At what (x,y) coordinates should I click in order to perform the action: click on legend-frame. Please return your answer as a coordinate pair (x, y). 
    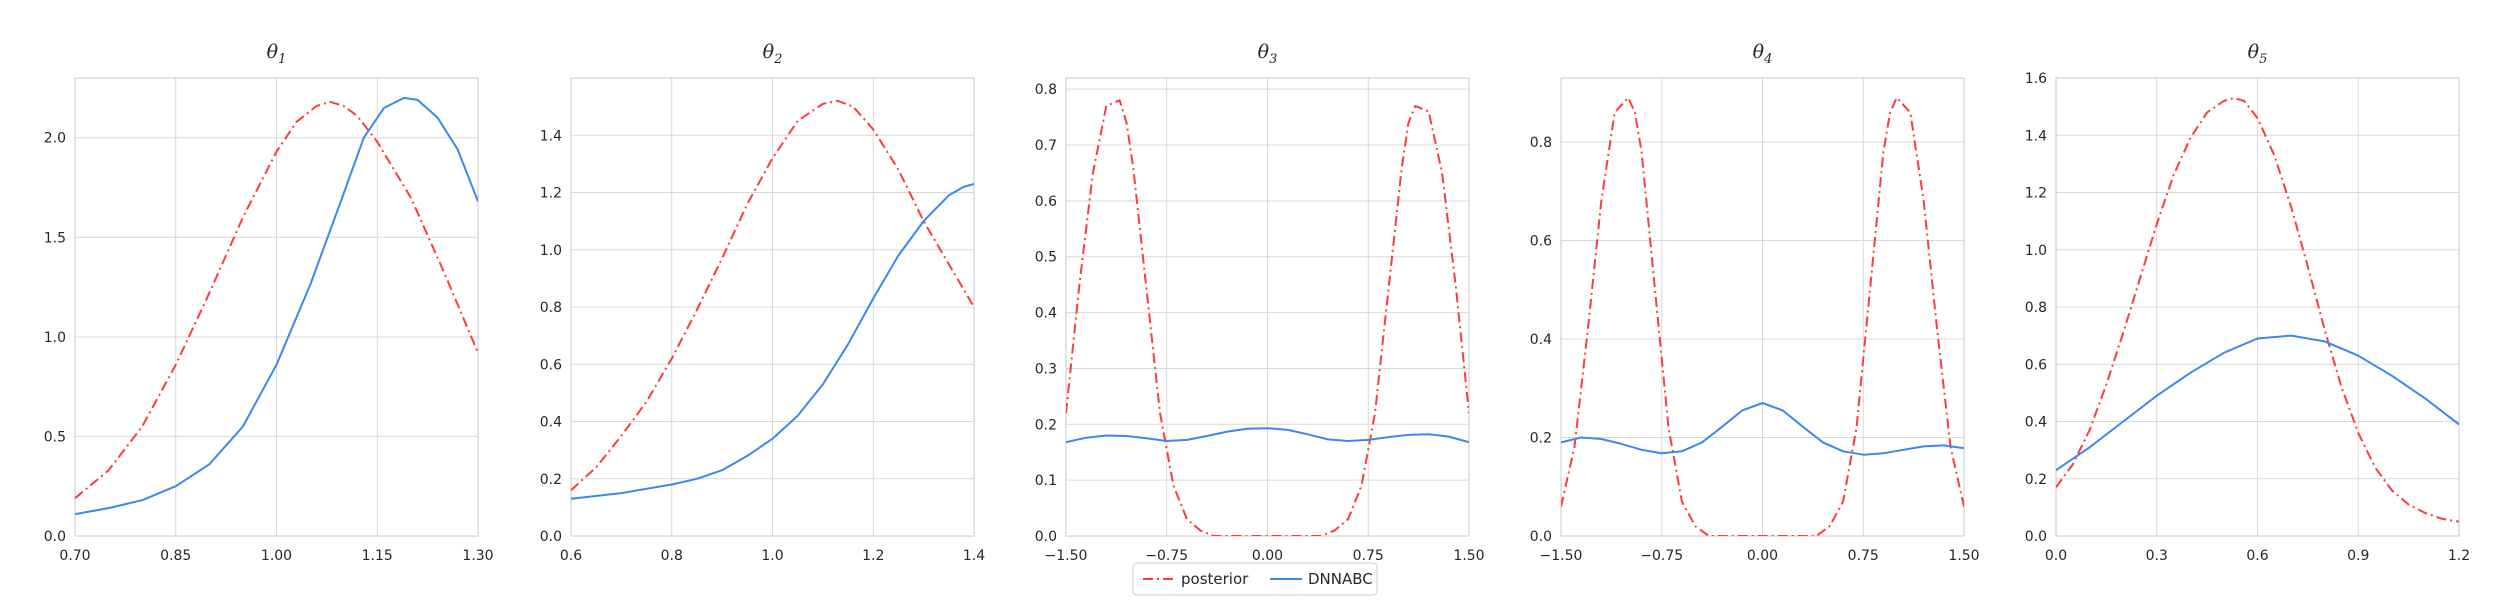
    Looking at the image, I should click on (1255, 579).